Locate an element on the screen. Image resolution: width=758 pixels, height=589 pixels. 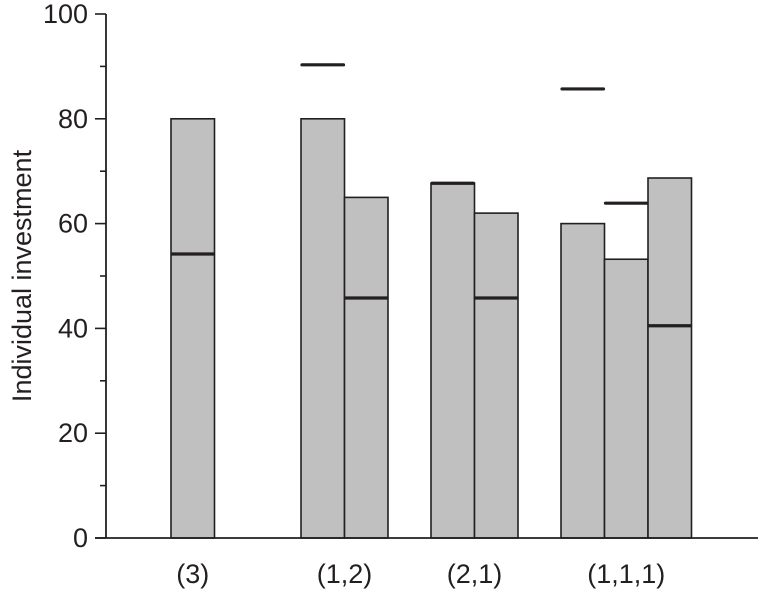
x-category-label: (3) is located at coordinates (192, 574).